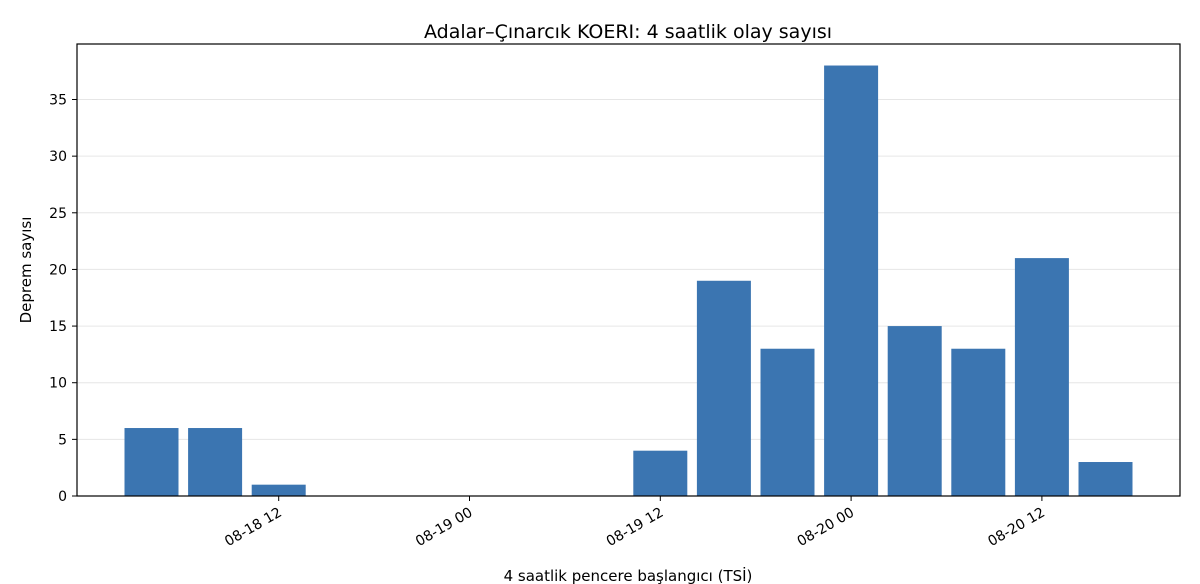 This screenshot has height=584, width=1200. I want to click on x-tick-label: 08-19 12, so click(635, 527).